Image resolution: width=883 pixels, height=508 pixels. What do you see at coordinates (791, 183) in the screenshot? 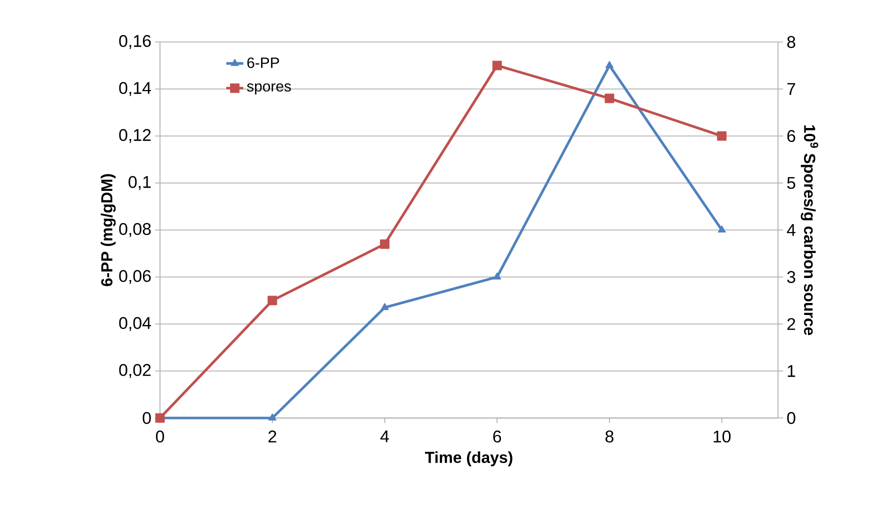
I see `y2-tick-label: 5` at bounding box center [791, 183].